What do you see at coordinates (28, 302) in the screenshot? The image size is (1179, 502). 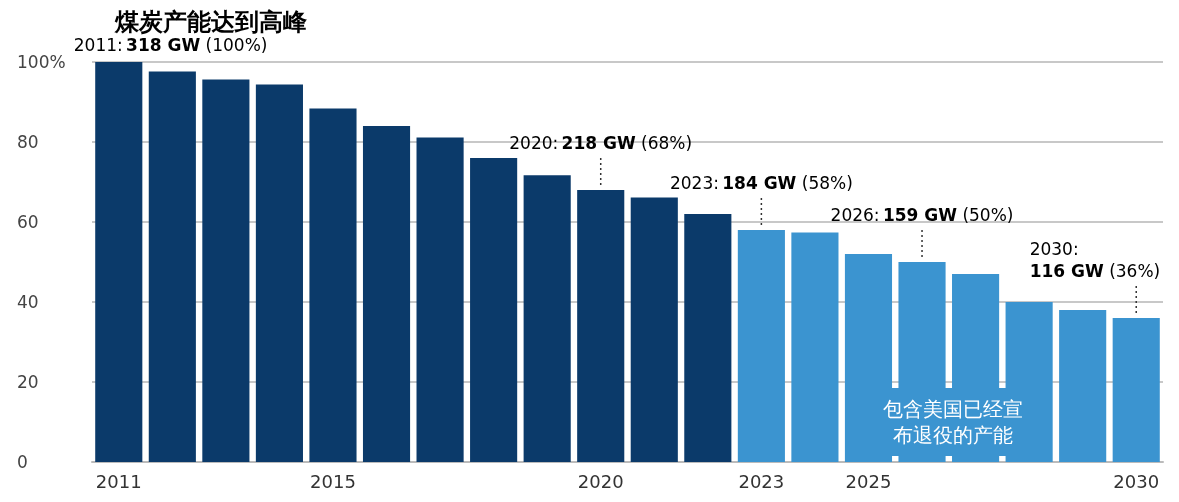 I see `y-tick-label: 40` at bounding box center [28, 302].